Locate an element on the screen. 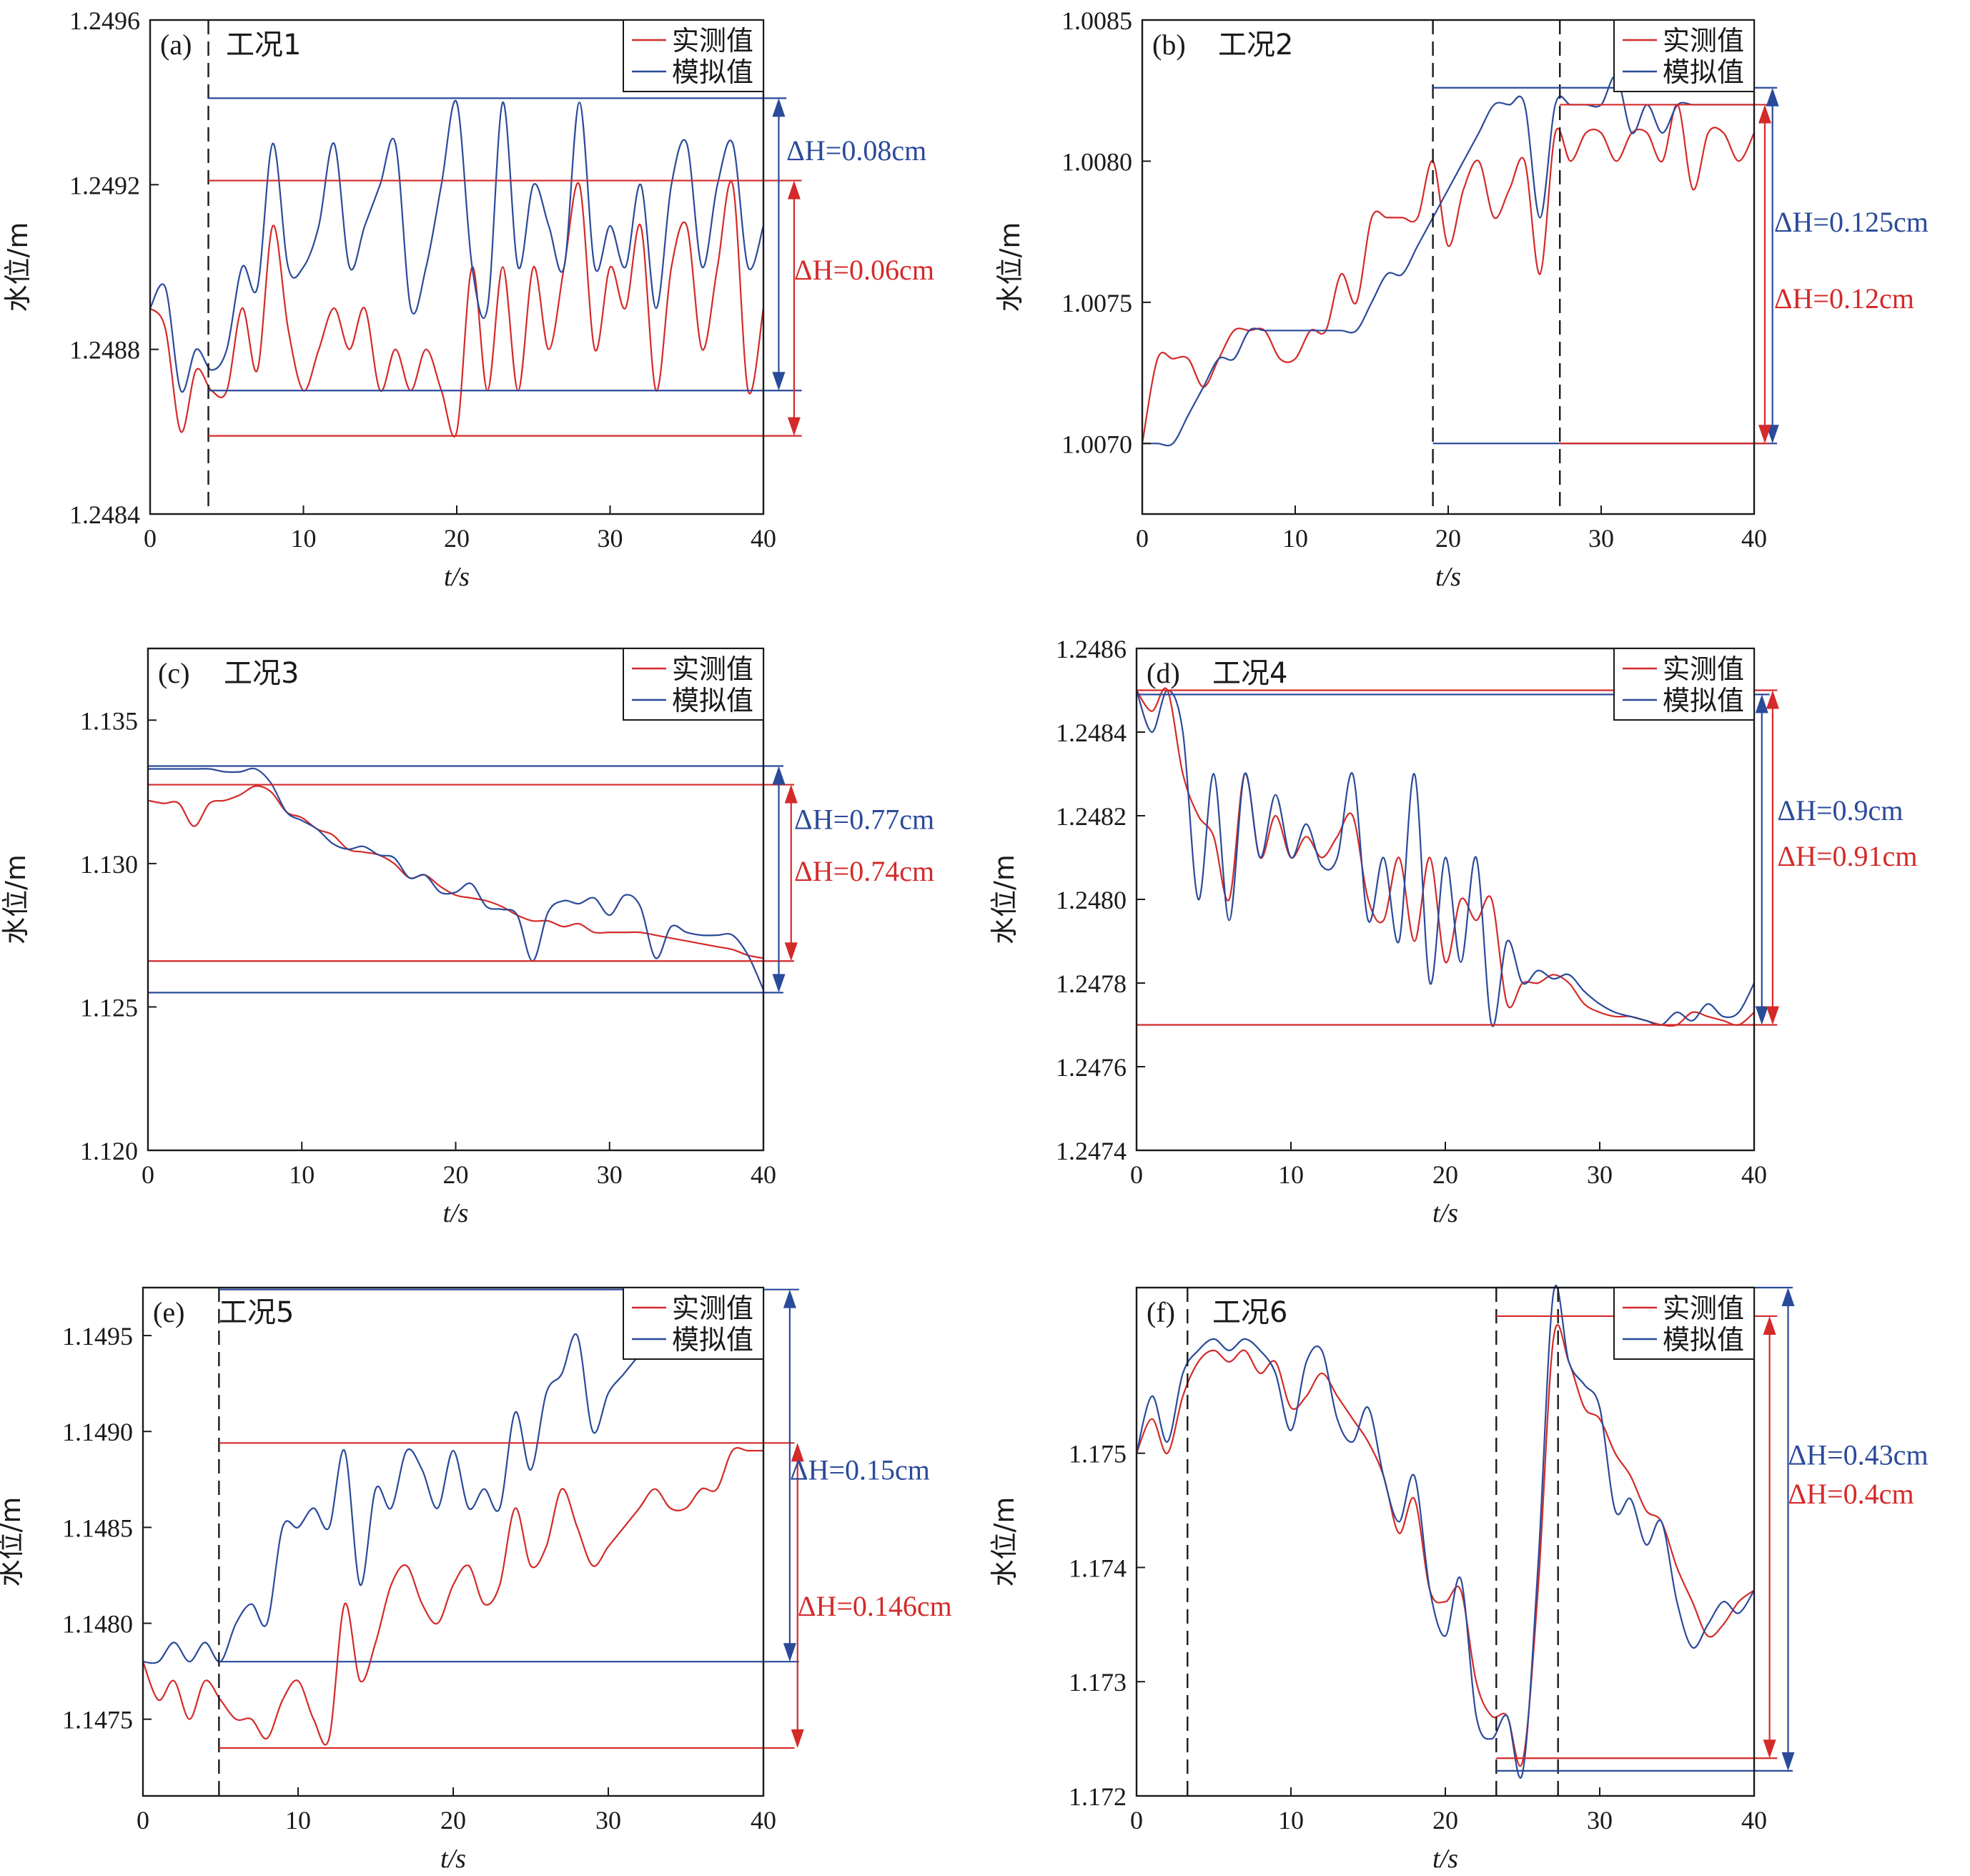  y-tick-label: 1.2492 is located at coordinates (105, 185).